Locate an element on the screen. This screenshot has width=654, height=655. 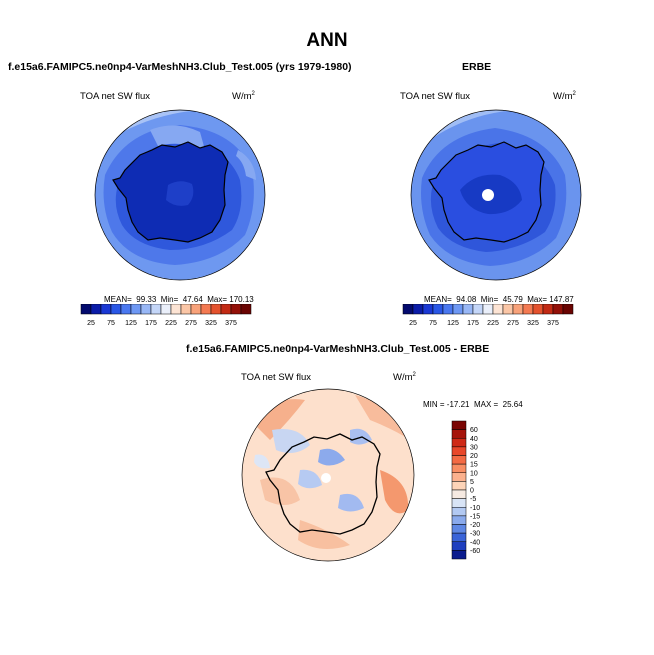
diff-colorbar-label: 5 is located at coordinates (472, 482).